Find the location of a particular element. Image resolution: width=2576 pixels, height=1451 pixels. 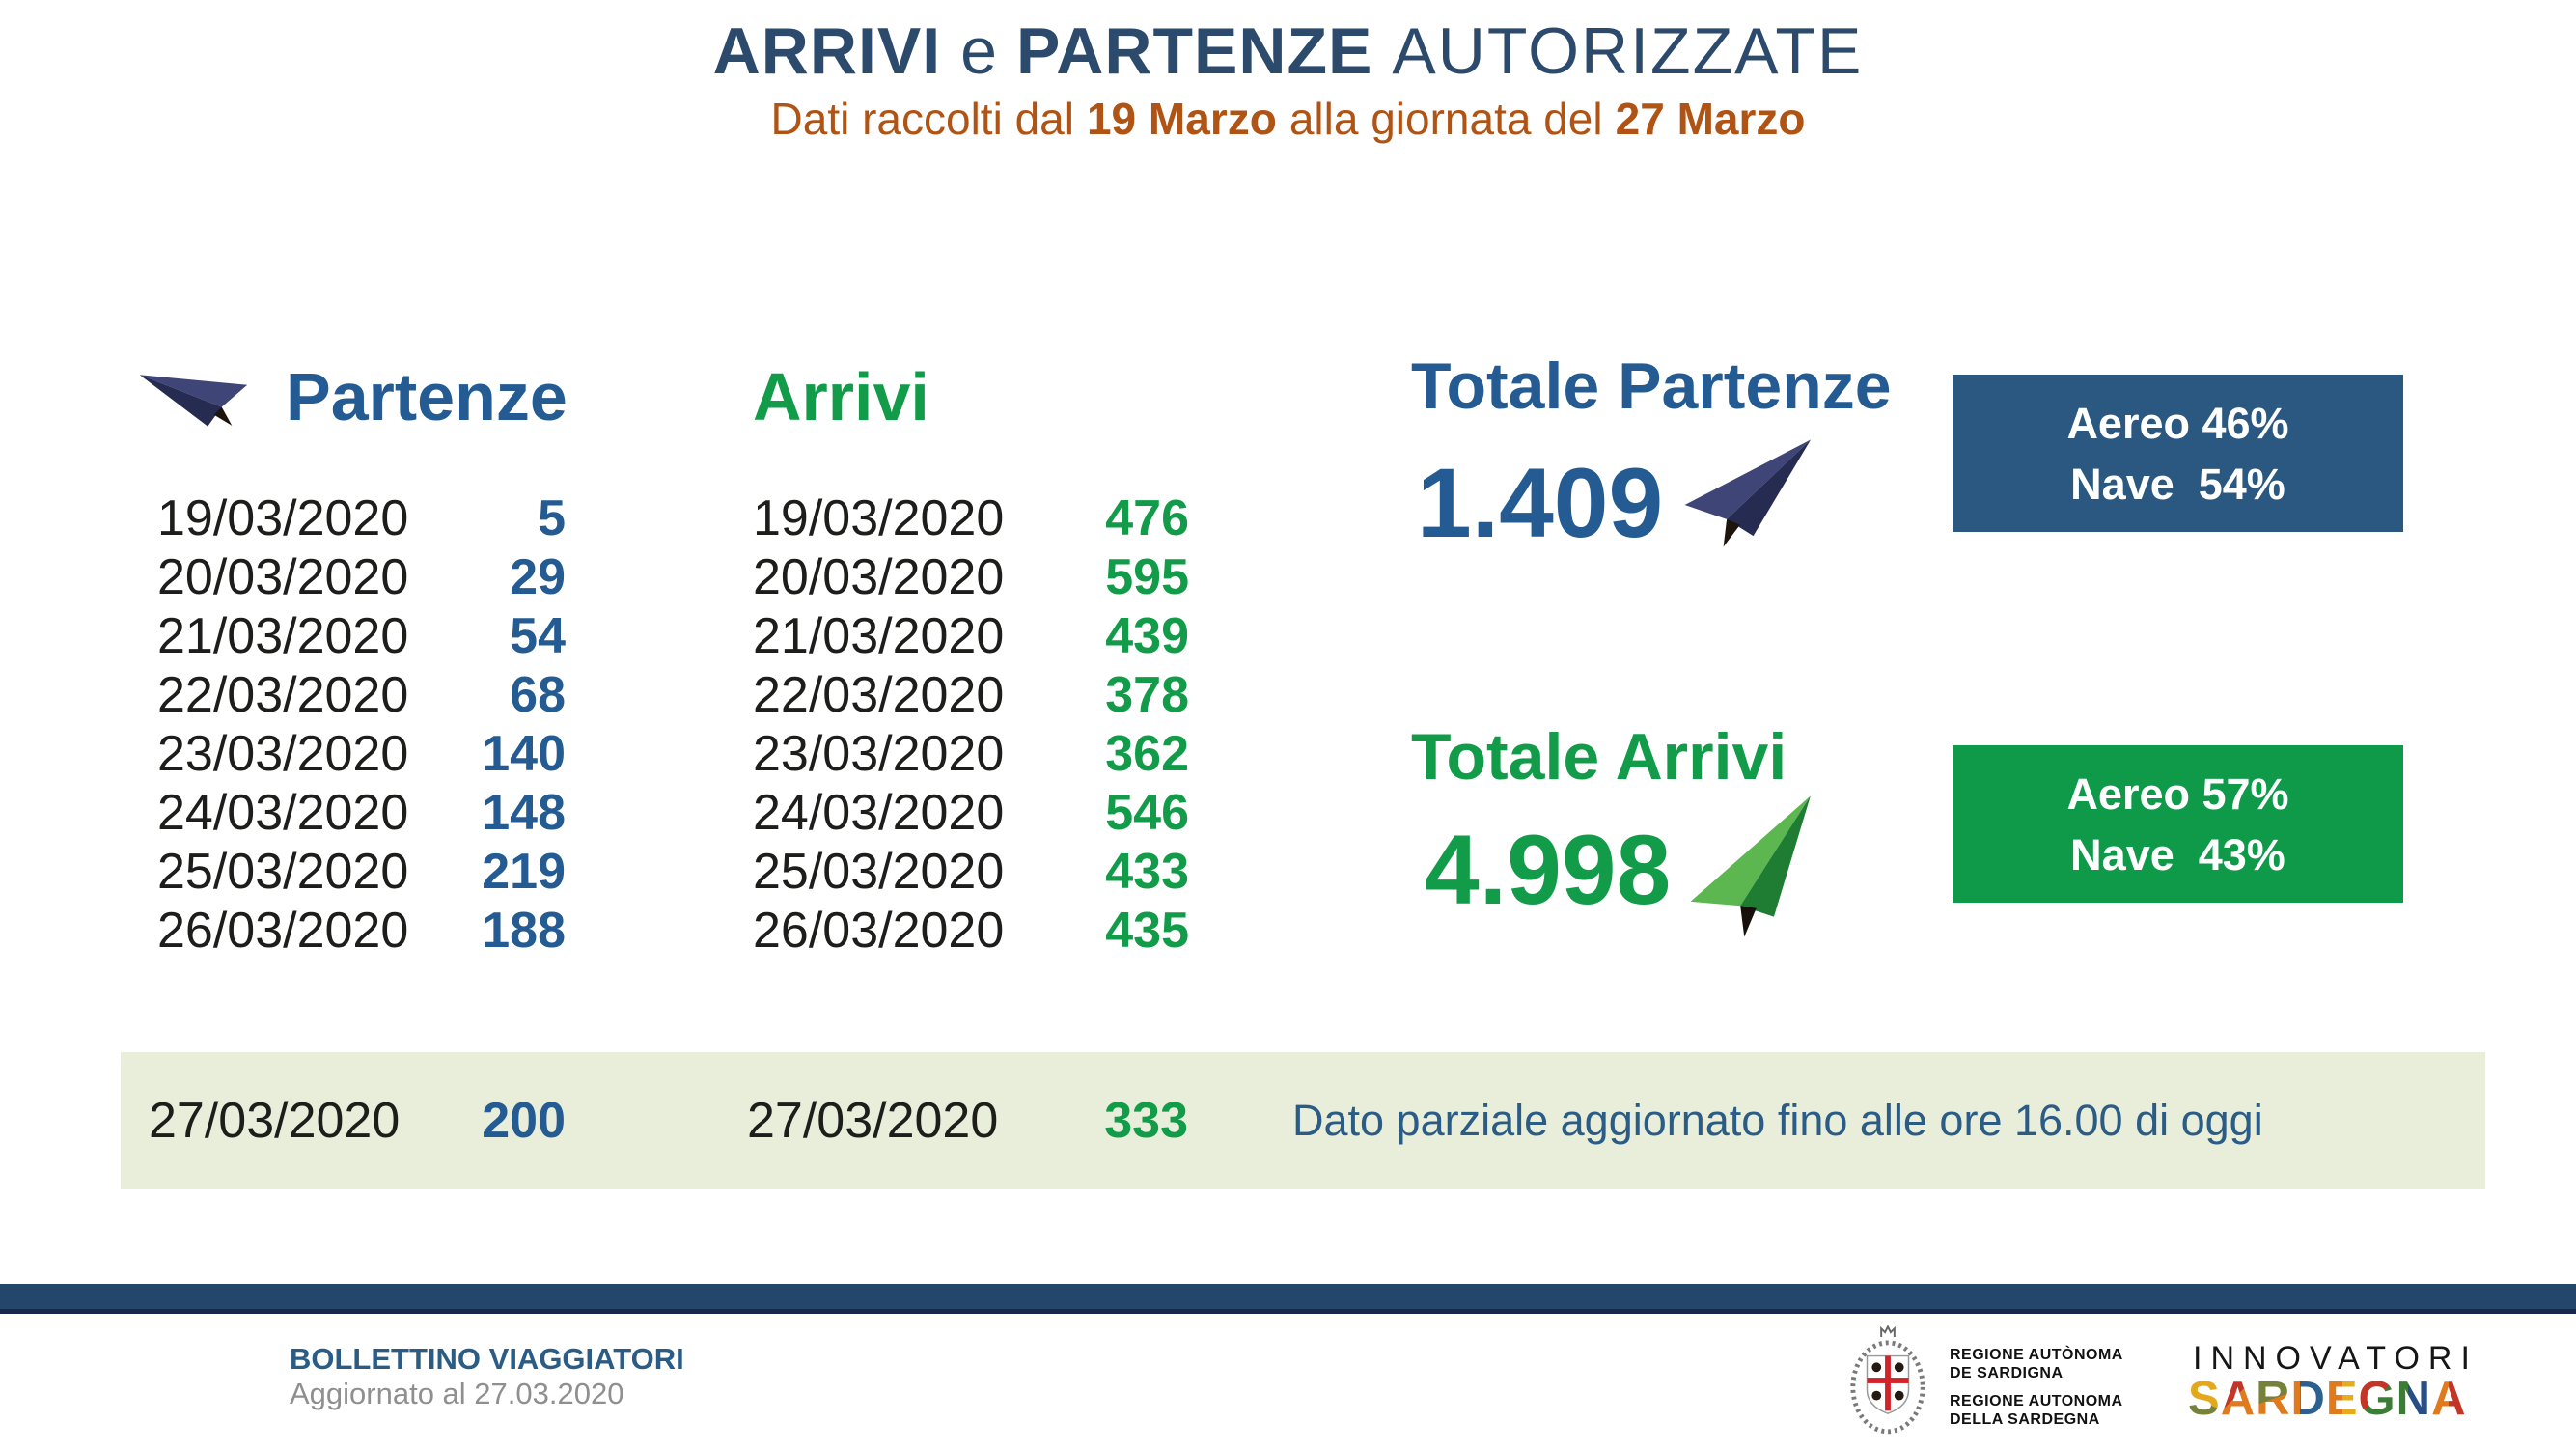

arrivals-breakdown-box: Aereo 57% Nave 43% is located at coordinates (2178, 824).